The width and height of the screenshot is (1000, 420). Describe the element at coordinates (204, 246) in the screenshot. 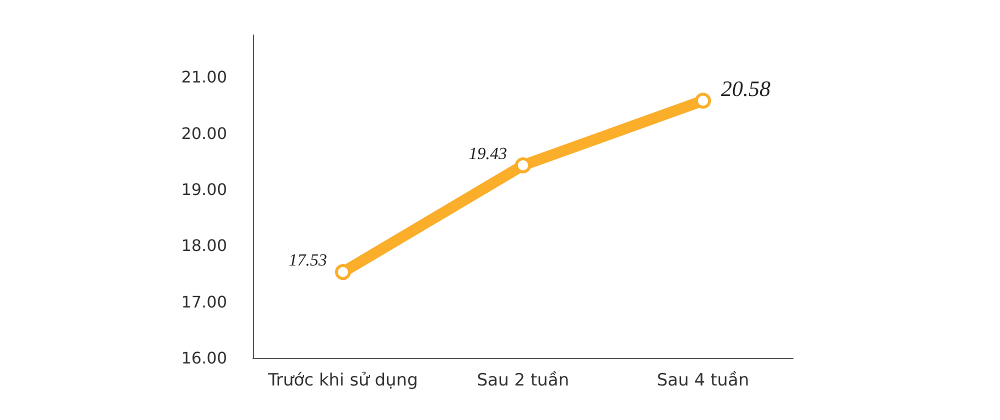

I see `y-tick-label: 18.00` at that location.